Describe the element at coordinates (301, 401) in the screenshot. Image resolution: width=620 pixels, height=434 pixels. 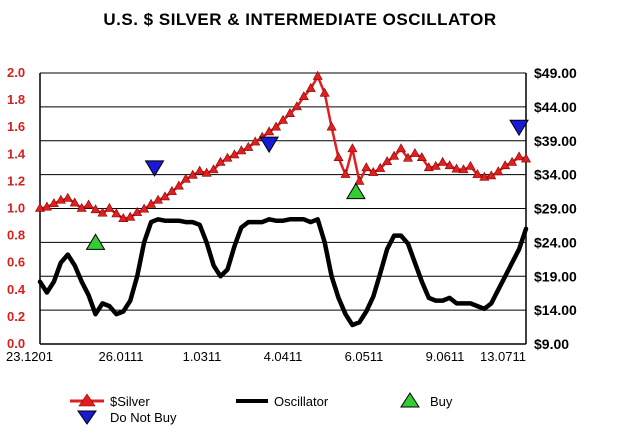
I see `legend-label: Oscillator` at that location.